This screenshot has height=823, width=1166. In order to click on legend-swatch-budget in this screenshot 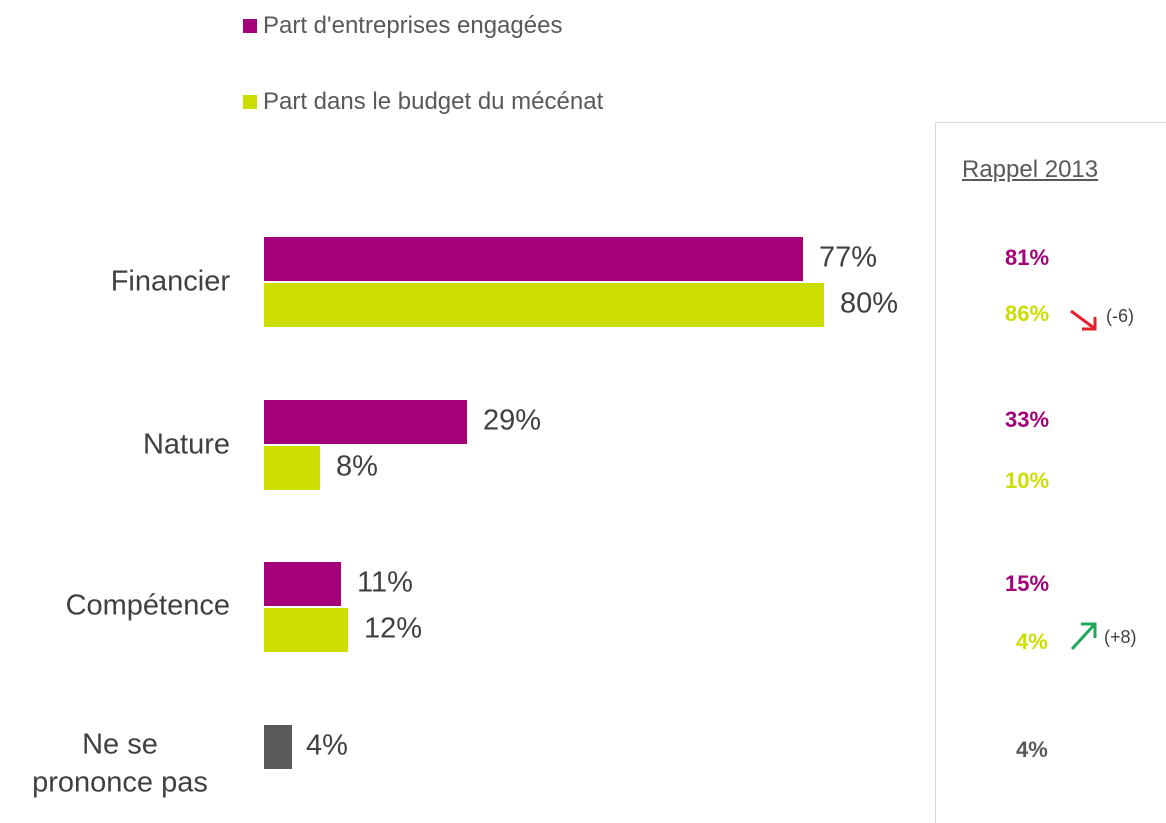, I will do `click(250, 102)`.